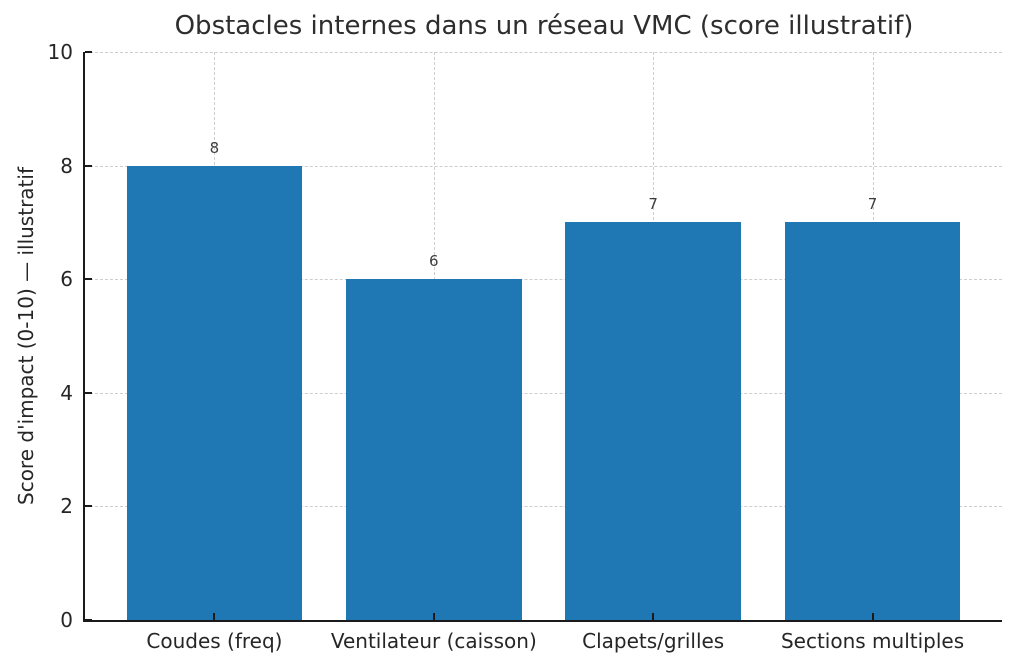 Image resolution: width=1024 pixels, height=666 pixels. What do you see at coordinates (433, 641) in the screenshot?
I see `x-tick-label: Ventilateur (caisson)` at bounding box center [433, 641].